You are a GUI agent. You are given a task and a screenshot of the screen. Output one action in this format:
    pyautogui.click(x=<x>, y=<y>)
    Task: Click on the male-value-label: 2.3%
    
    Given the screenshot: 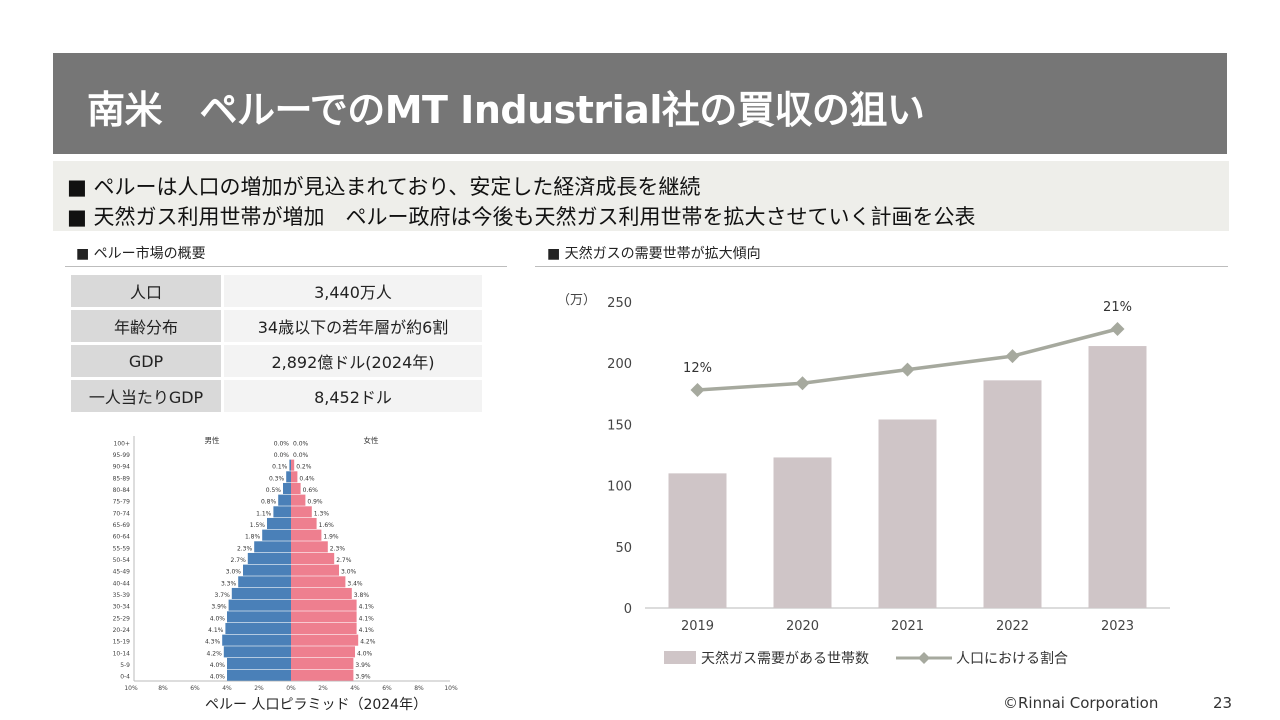 What is the action you would take?
    pyautogui.click(x=245, y=548)
    